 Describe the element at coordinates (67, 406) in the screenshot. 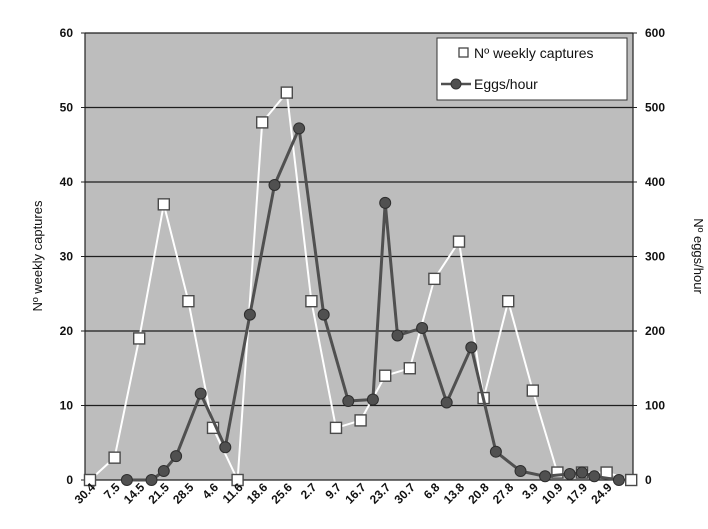

I see `y-tick-label: 10` at that location.